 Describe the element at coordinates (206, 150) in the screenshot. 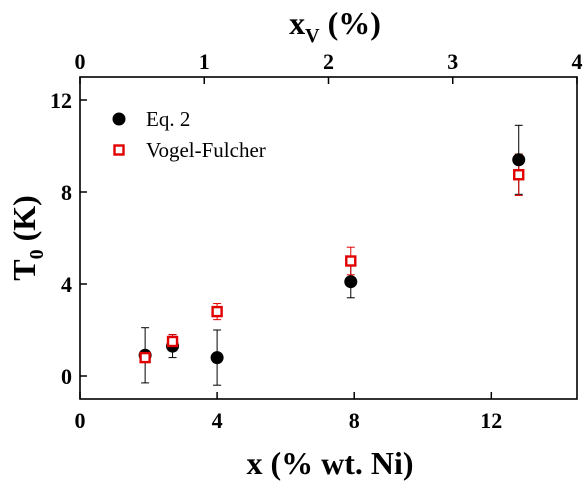

I see `legend-label: Vogel-Fulcher` at that location.